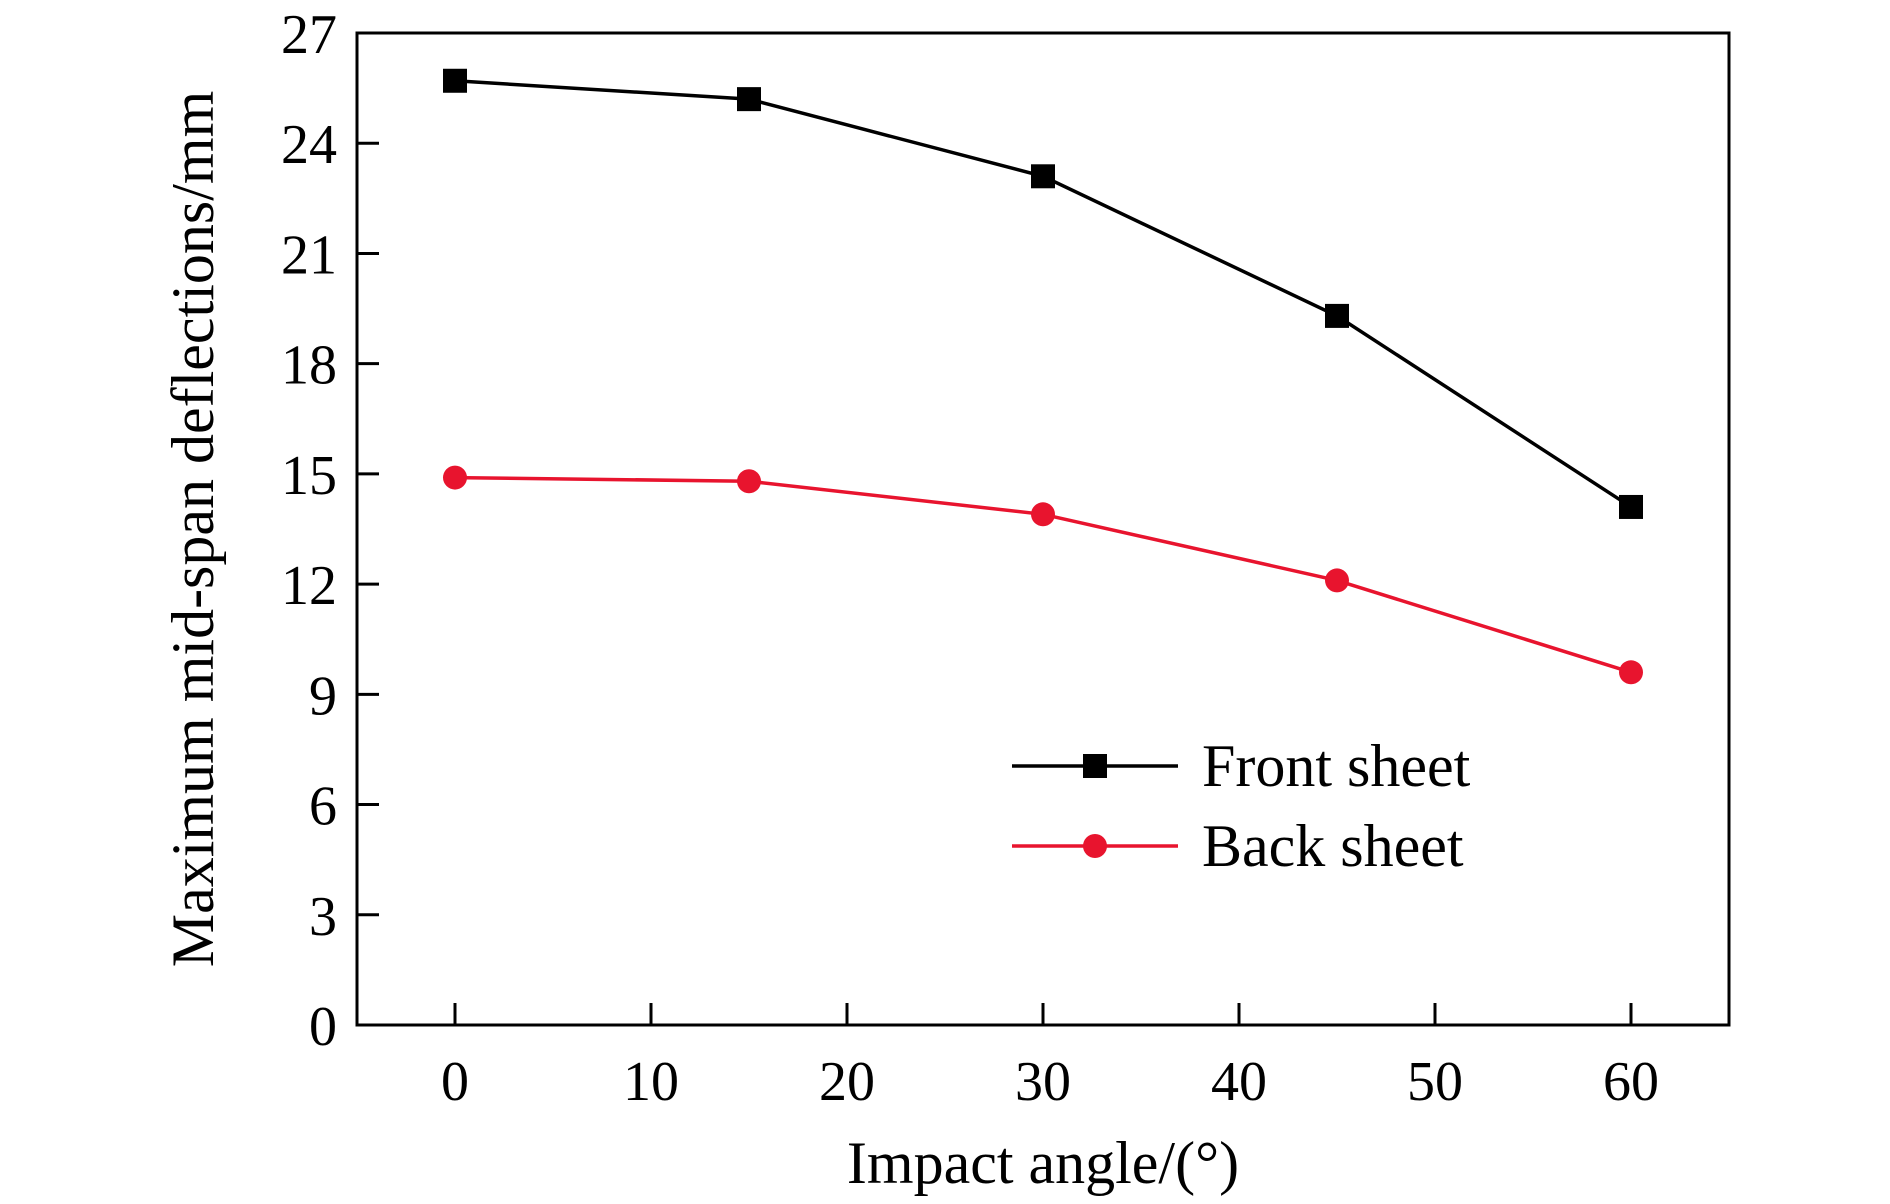 This screenshot has width=1890, height=1204. What do you see at coordinates (309, 145) in the screenshot?
I see `y-tick-label: 24` at bounding box center [309, 145].